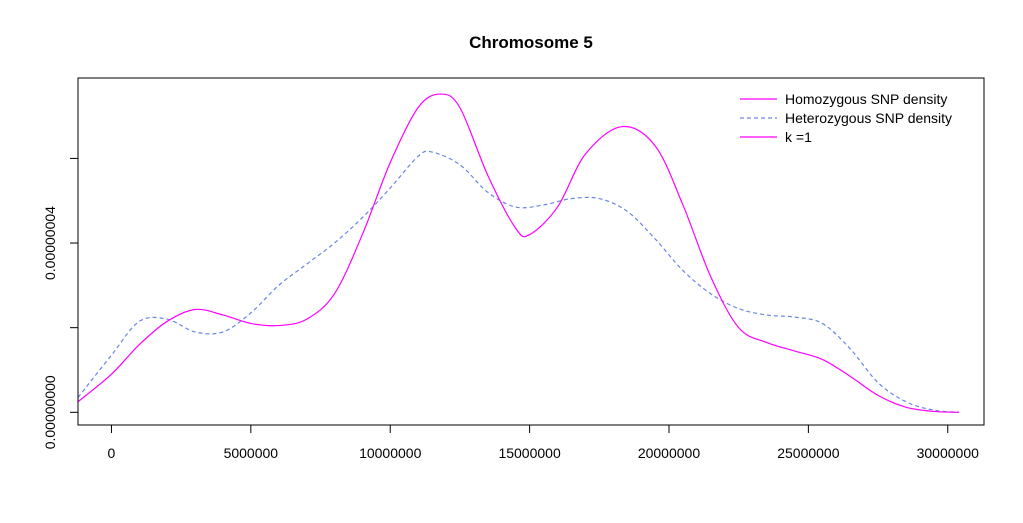 This screenshot has height=523, width=1023. I want to click on x-tick-label: 25000000, so click(808, 453).